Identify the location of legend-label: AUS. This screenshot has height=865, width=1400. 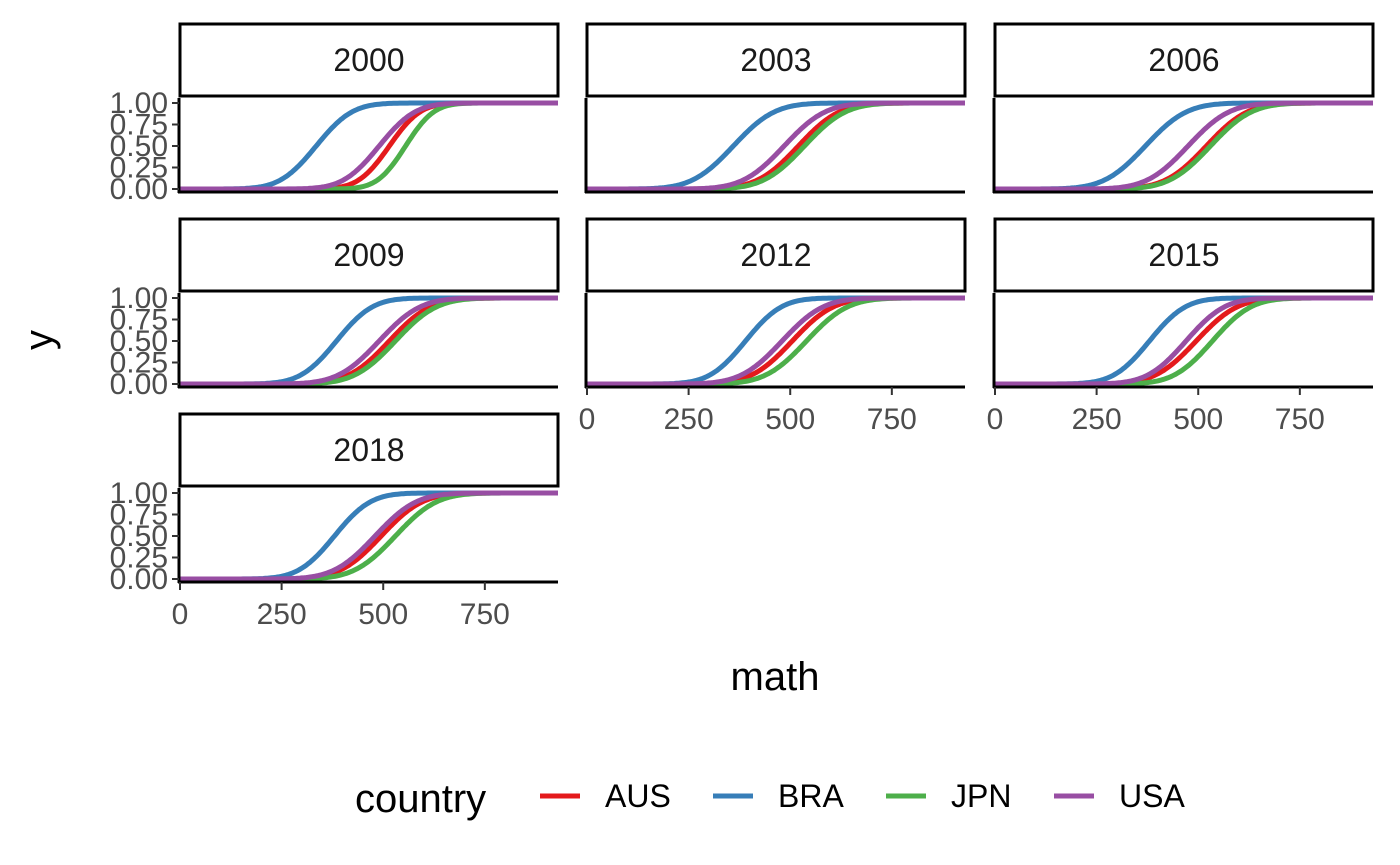
(638, 796).